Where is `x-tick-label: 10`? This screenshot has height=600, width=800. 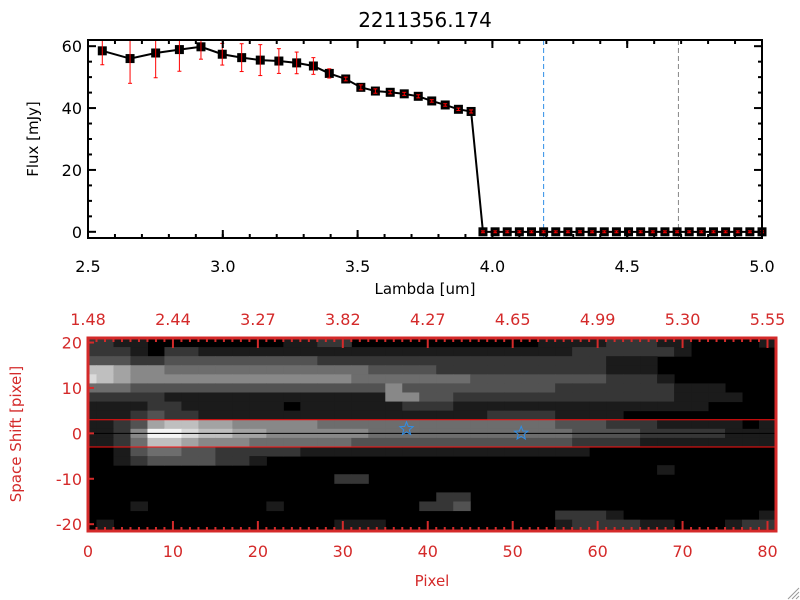 x-tick-label: 10 is located at coordinates (173, 551).